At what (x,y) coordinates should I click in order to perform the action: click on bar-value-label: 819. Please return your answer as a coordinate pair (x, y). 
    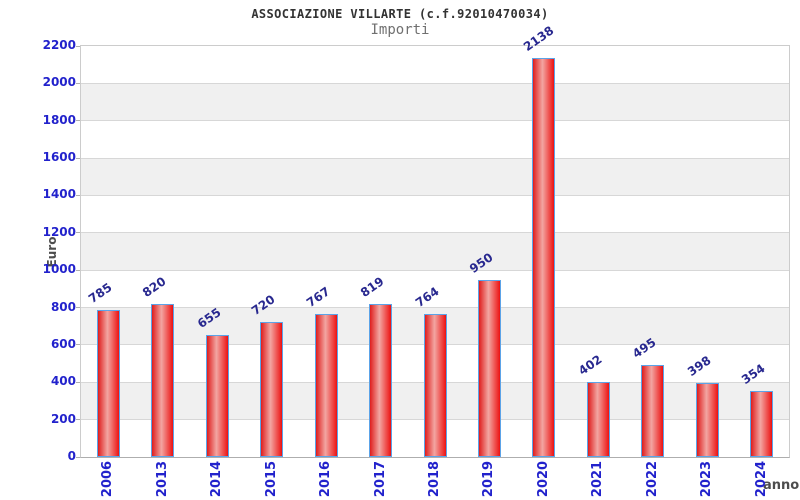
    Looking at the image, I should click on (372, 287).